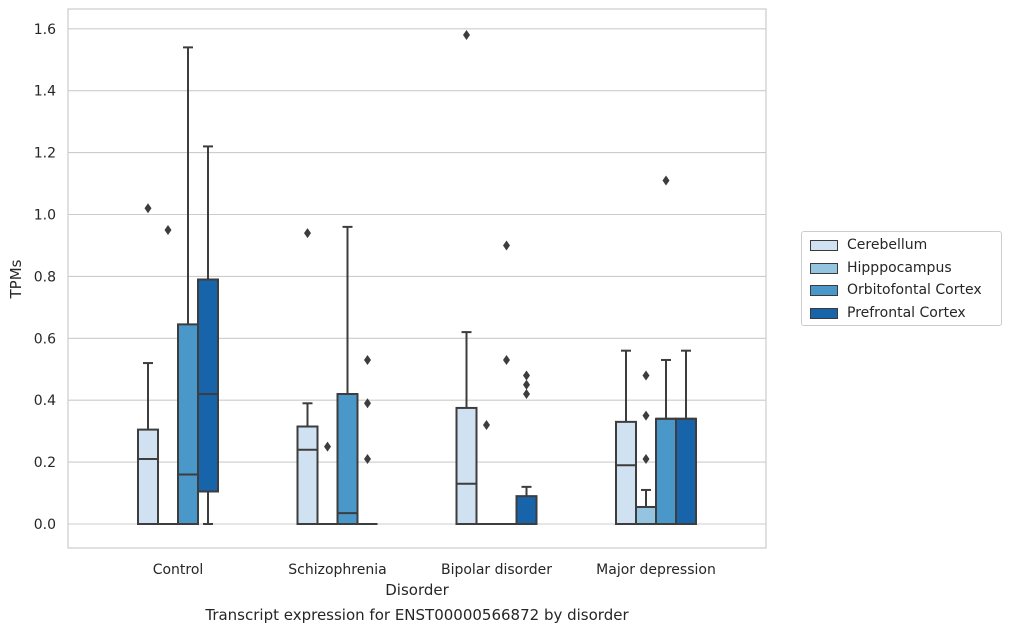 This screenshot has height=634, width=1014. Describe the element at coordinates (914, 290) in the screenshot. I see `legend-label-orbitofrontal-cortex: Orbitofontal Cortex` at that location.